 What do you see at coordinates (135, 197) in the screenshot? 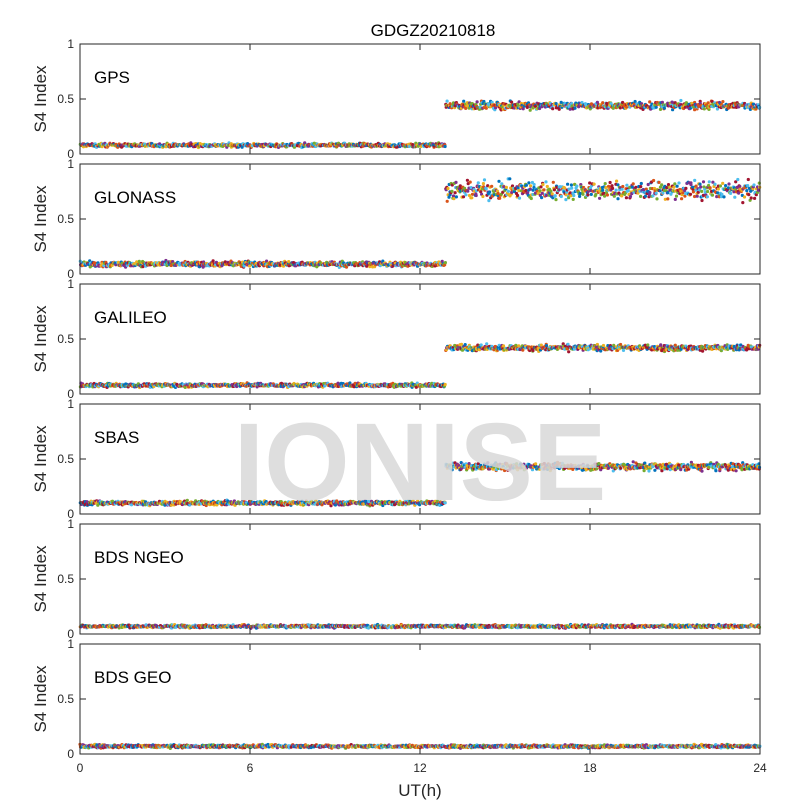
I see `panel-label: GLONASS` at bounding box center [135, 197].